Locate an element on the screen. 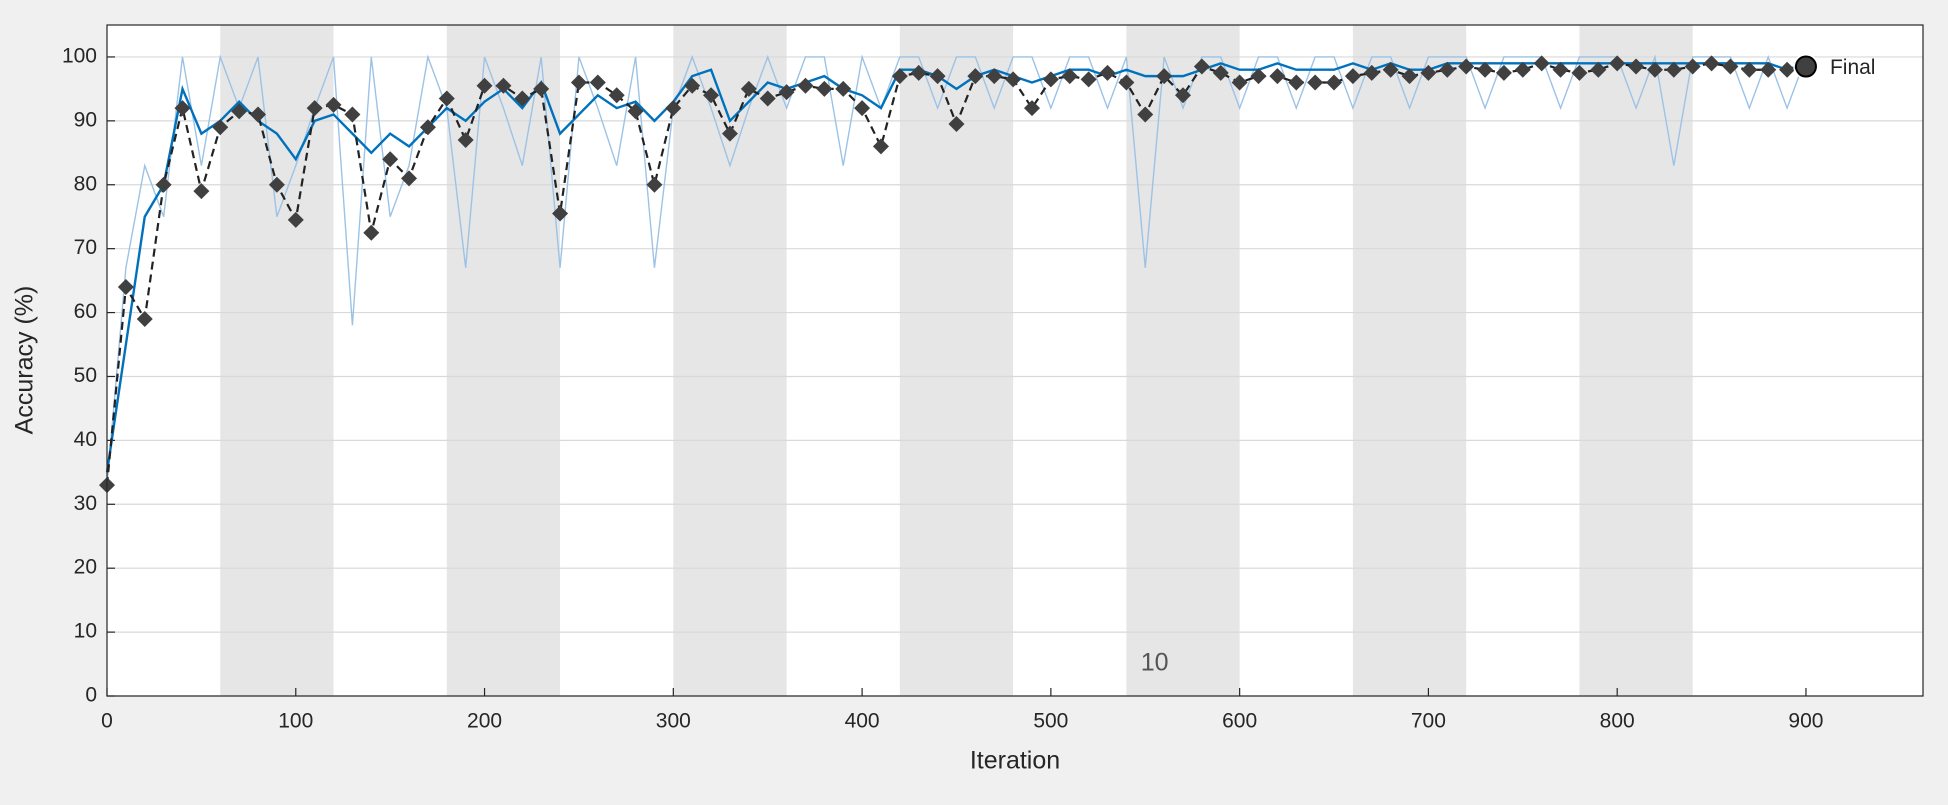  y-tick-label: 50 is located at coordinates (85, 375).